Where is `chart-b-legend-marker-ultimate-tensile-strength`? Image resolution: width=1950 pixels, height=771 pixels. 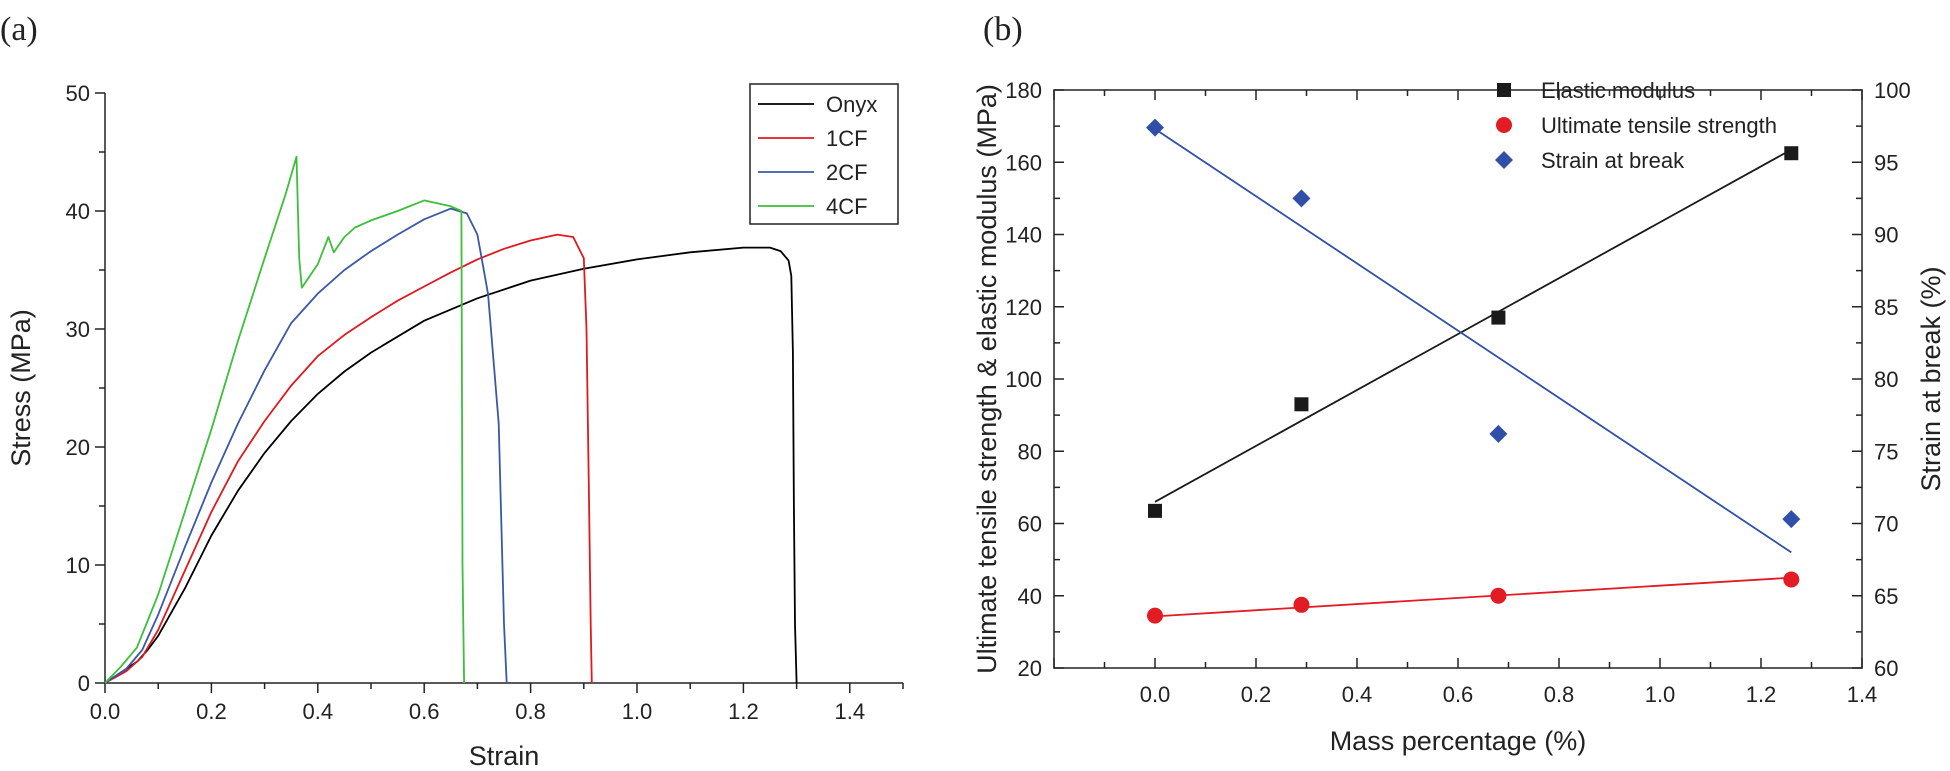
chart-b-legend-marker-ultimate-tensile-strength is located at coordinates (1504, 125).